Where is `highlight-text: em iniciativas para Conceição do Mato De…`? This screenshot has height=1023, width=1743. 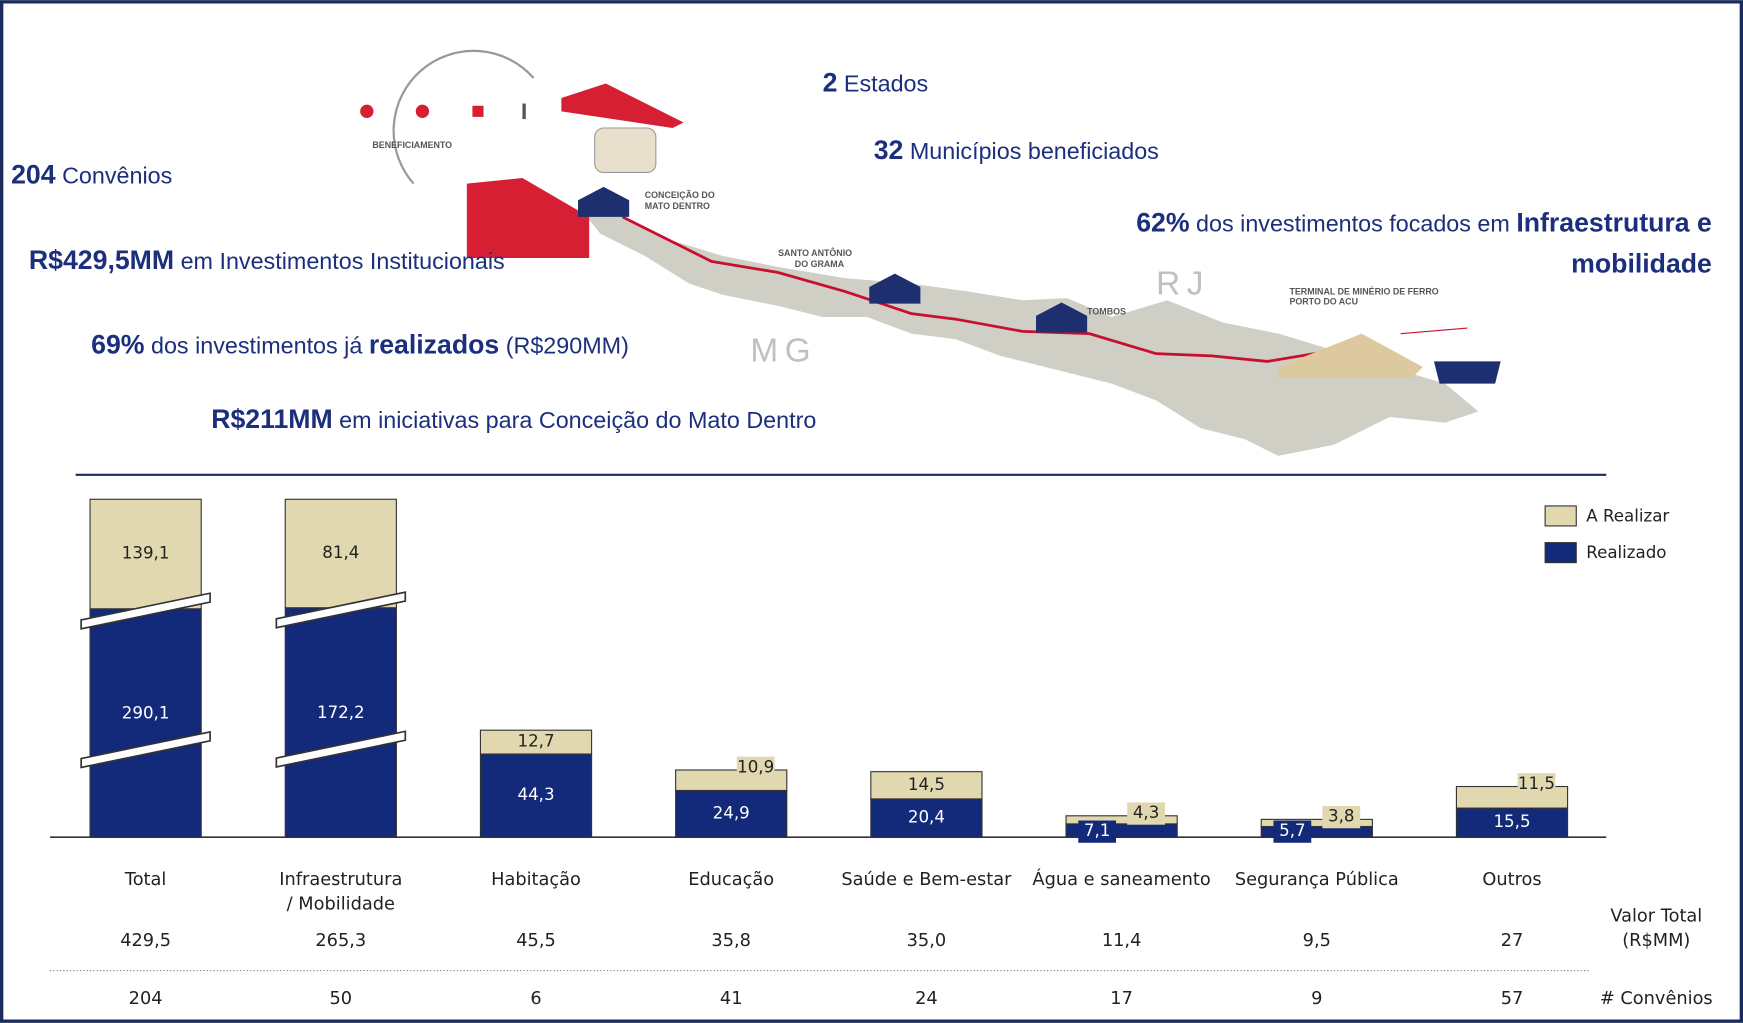
highlight-text: em iniciativas para Conceição do Mato De… is located at coordinates (575, 420).